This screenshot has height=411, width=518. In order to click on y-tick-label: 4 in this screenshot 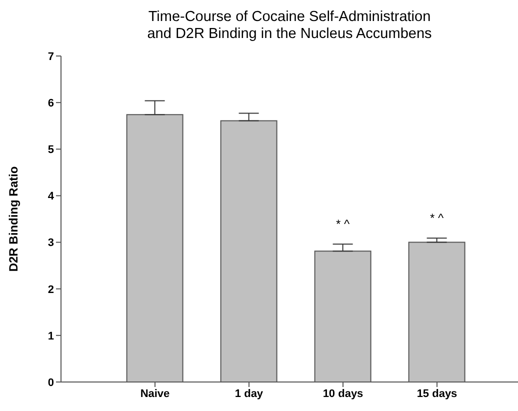, I will do `click(51, 196)`.